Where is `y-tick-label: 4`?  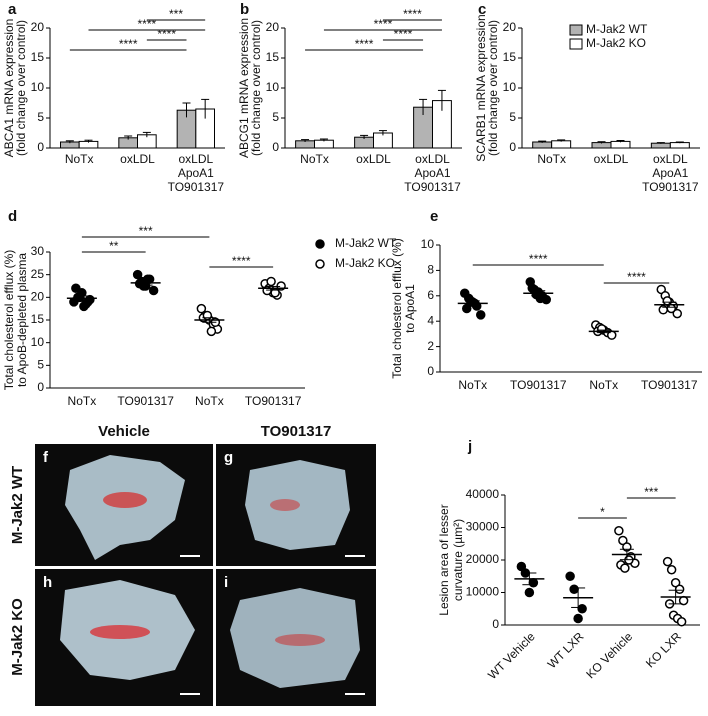
y-tick-label: 4 is located at coordinates (430, 320).